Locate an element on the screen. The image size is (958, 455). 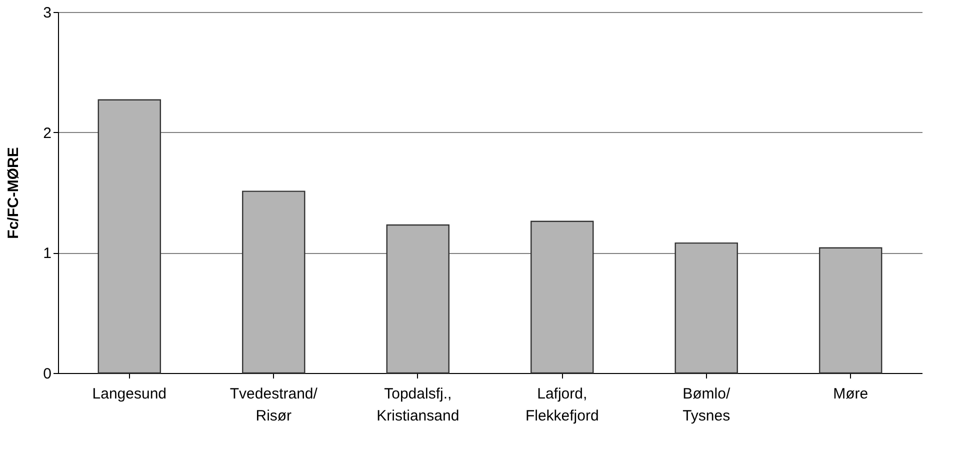
y-axis-title: Fc/FC-MØRE is located at coordinates (13, 193).